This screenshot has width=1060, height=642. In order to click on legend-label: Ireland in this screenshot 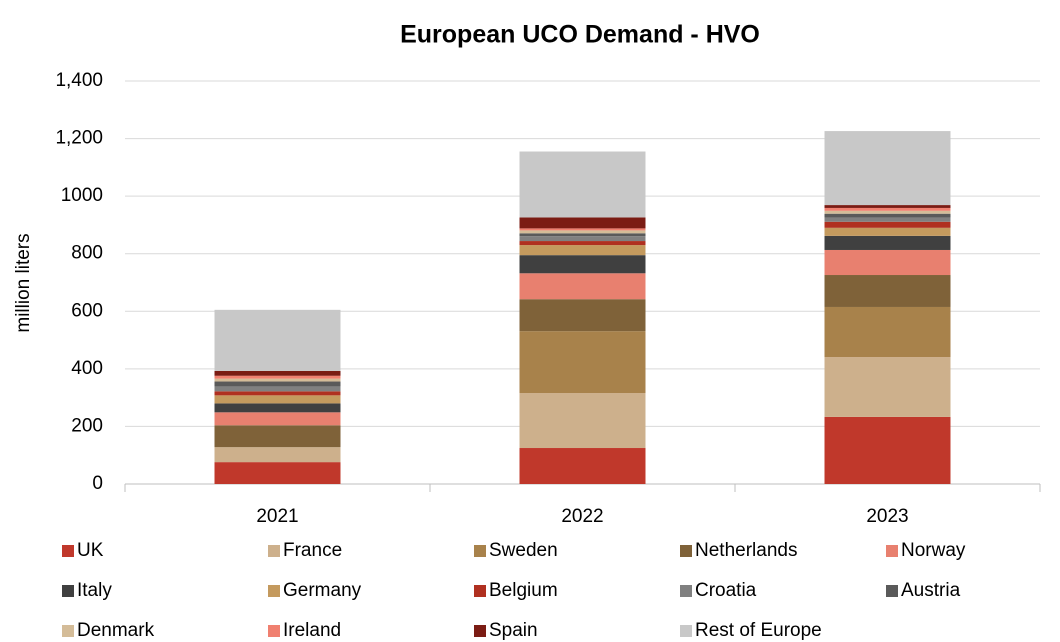, I will do `click(312, 630)`.